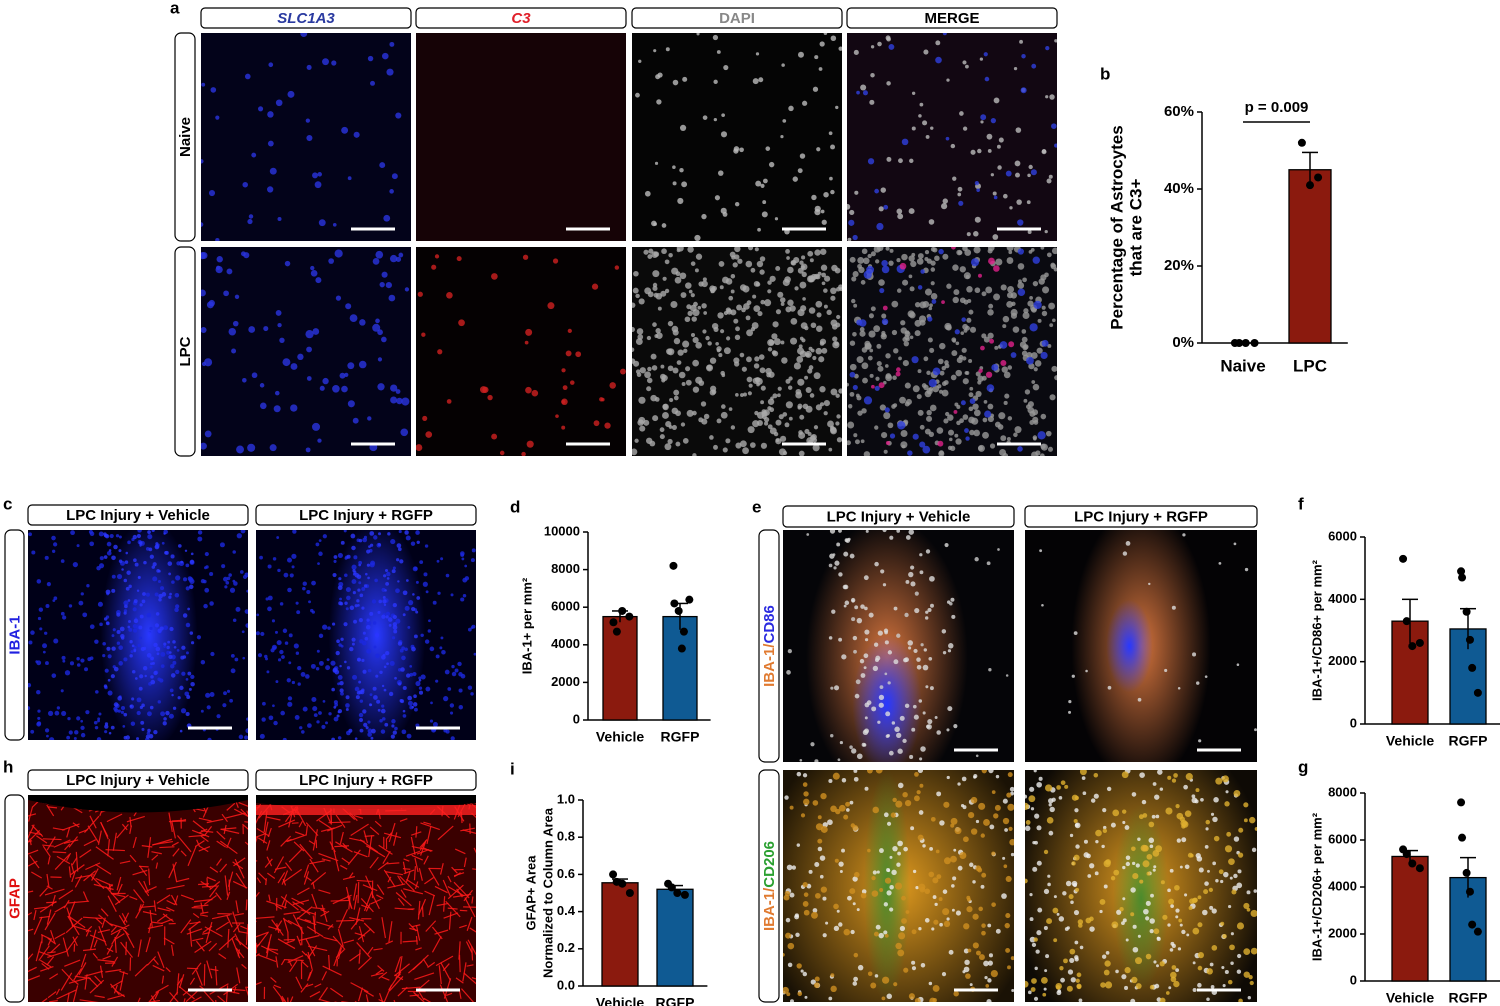 The height and width of the screenshot is (1006, 1500). I want to click on x-tick-label: Vehicle, so click(620, 1000).